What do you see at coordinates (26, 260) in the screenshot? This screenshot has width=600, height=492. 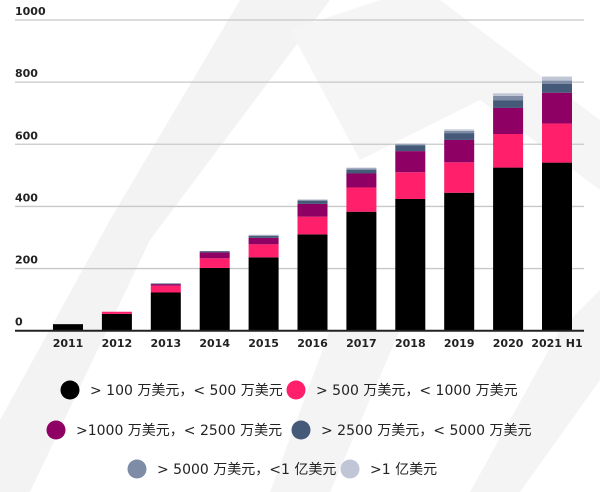 I see `y-tick-label: 200` at bounding box center [26, 260].